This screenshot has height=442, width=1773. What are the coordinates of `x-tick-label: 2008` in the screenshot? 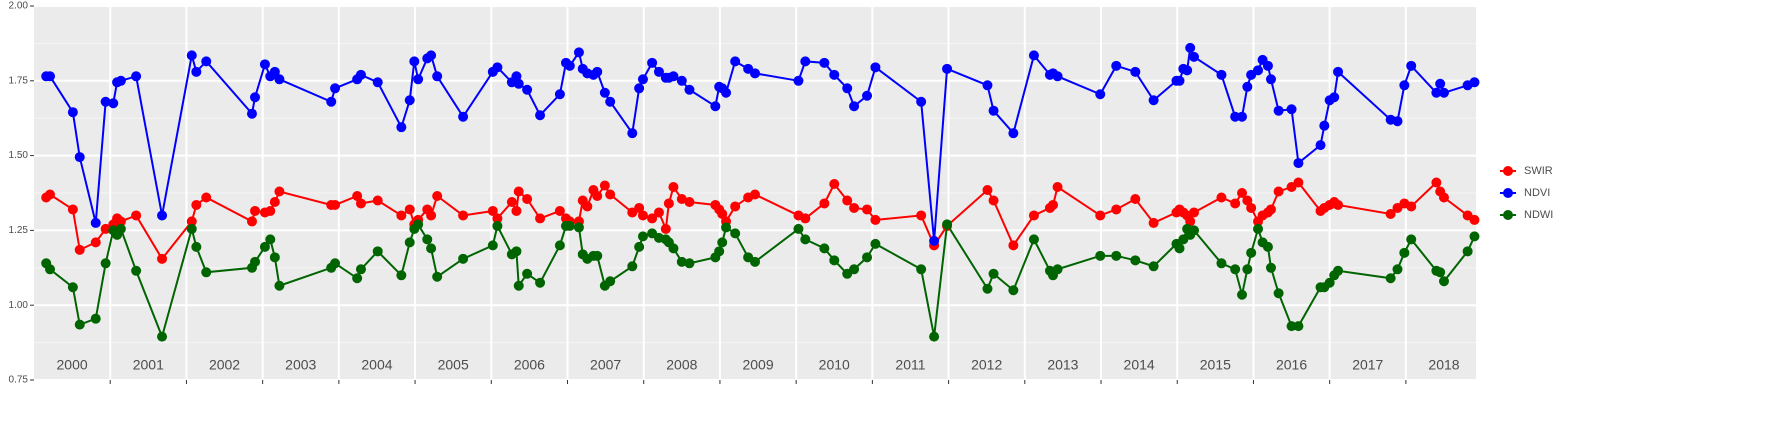 It's located at (681, 365).